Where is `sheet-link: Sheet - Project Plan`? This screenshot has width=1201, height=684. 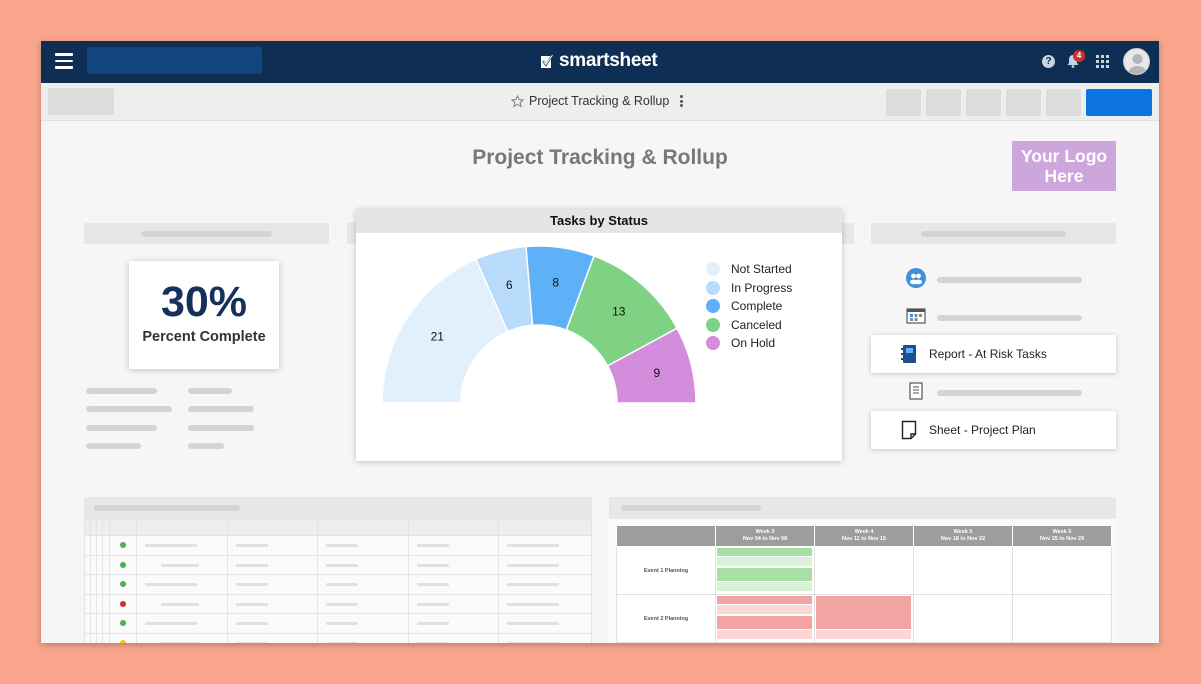 sheet-link: Sheet - Project Plan is located at coordinates (993, 430).